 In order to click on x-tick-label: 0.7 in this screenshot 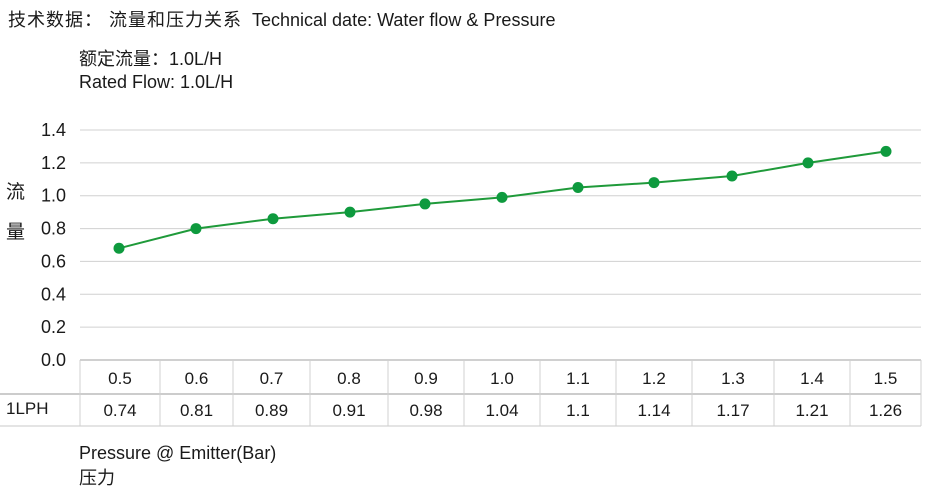, I will do `click(272, 378)`.